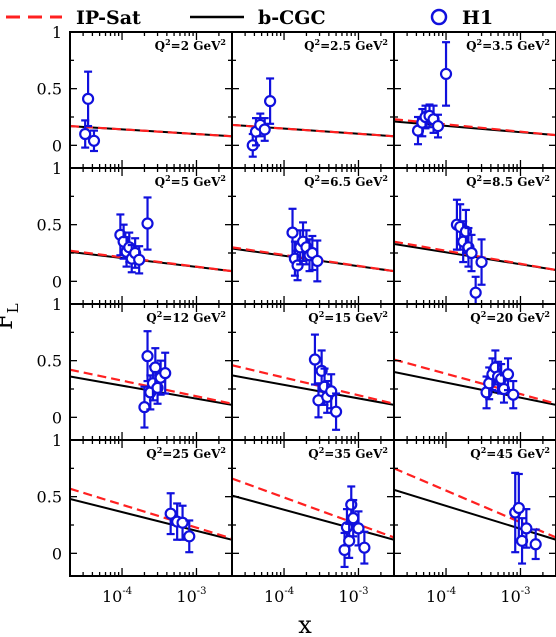 The width and height of the screenshot is (556, 637). I want to click on q2-label: Q2=2.5 GeV2, so click(346, 45).